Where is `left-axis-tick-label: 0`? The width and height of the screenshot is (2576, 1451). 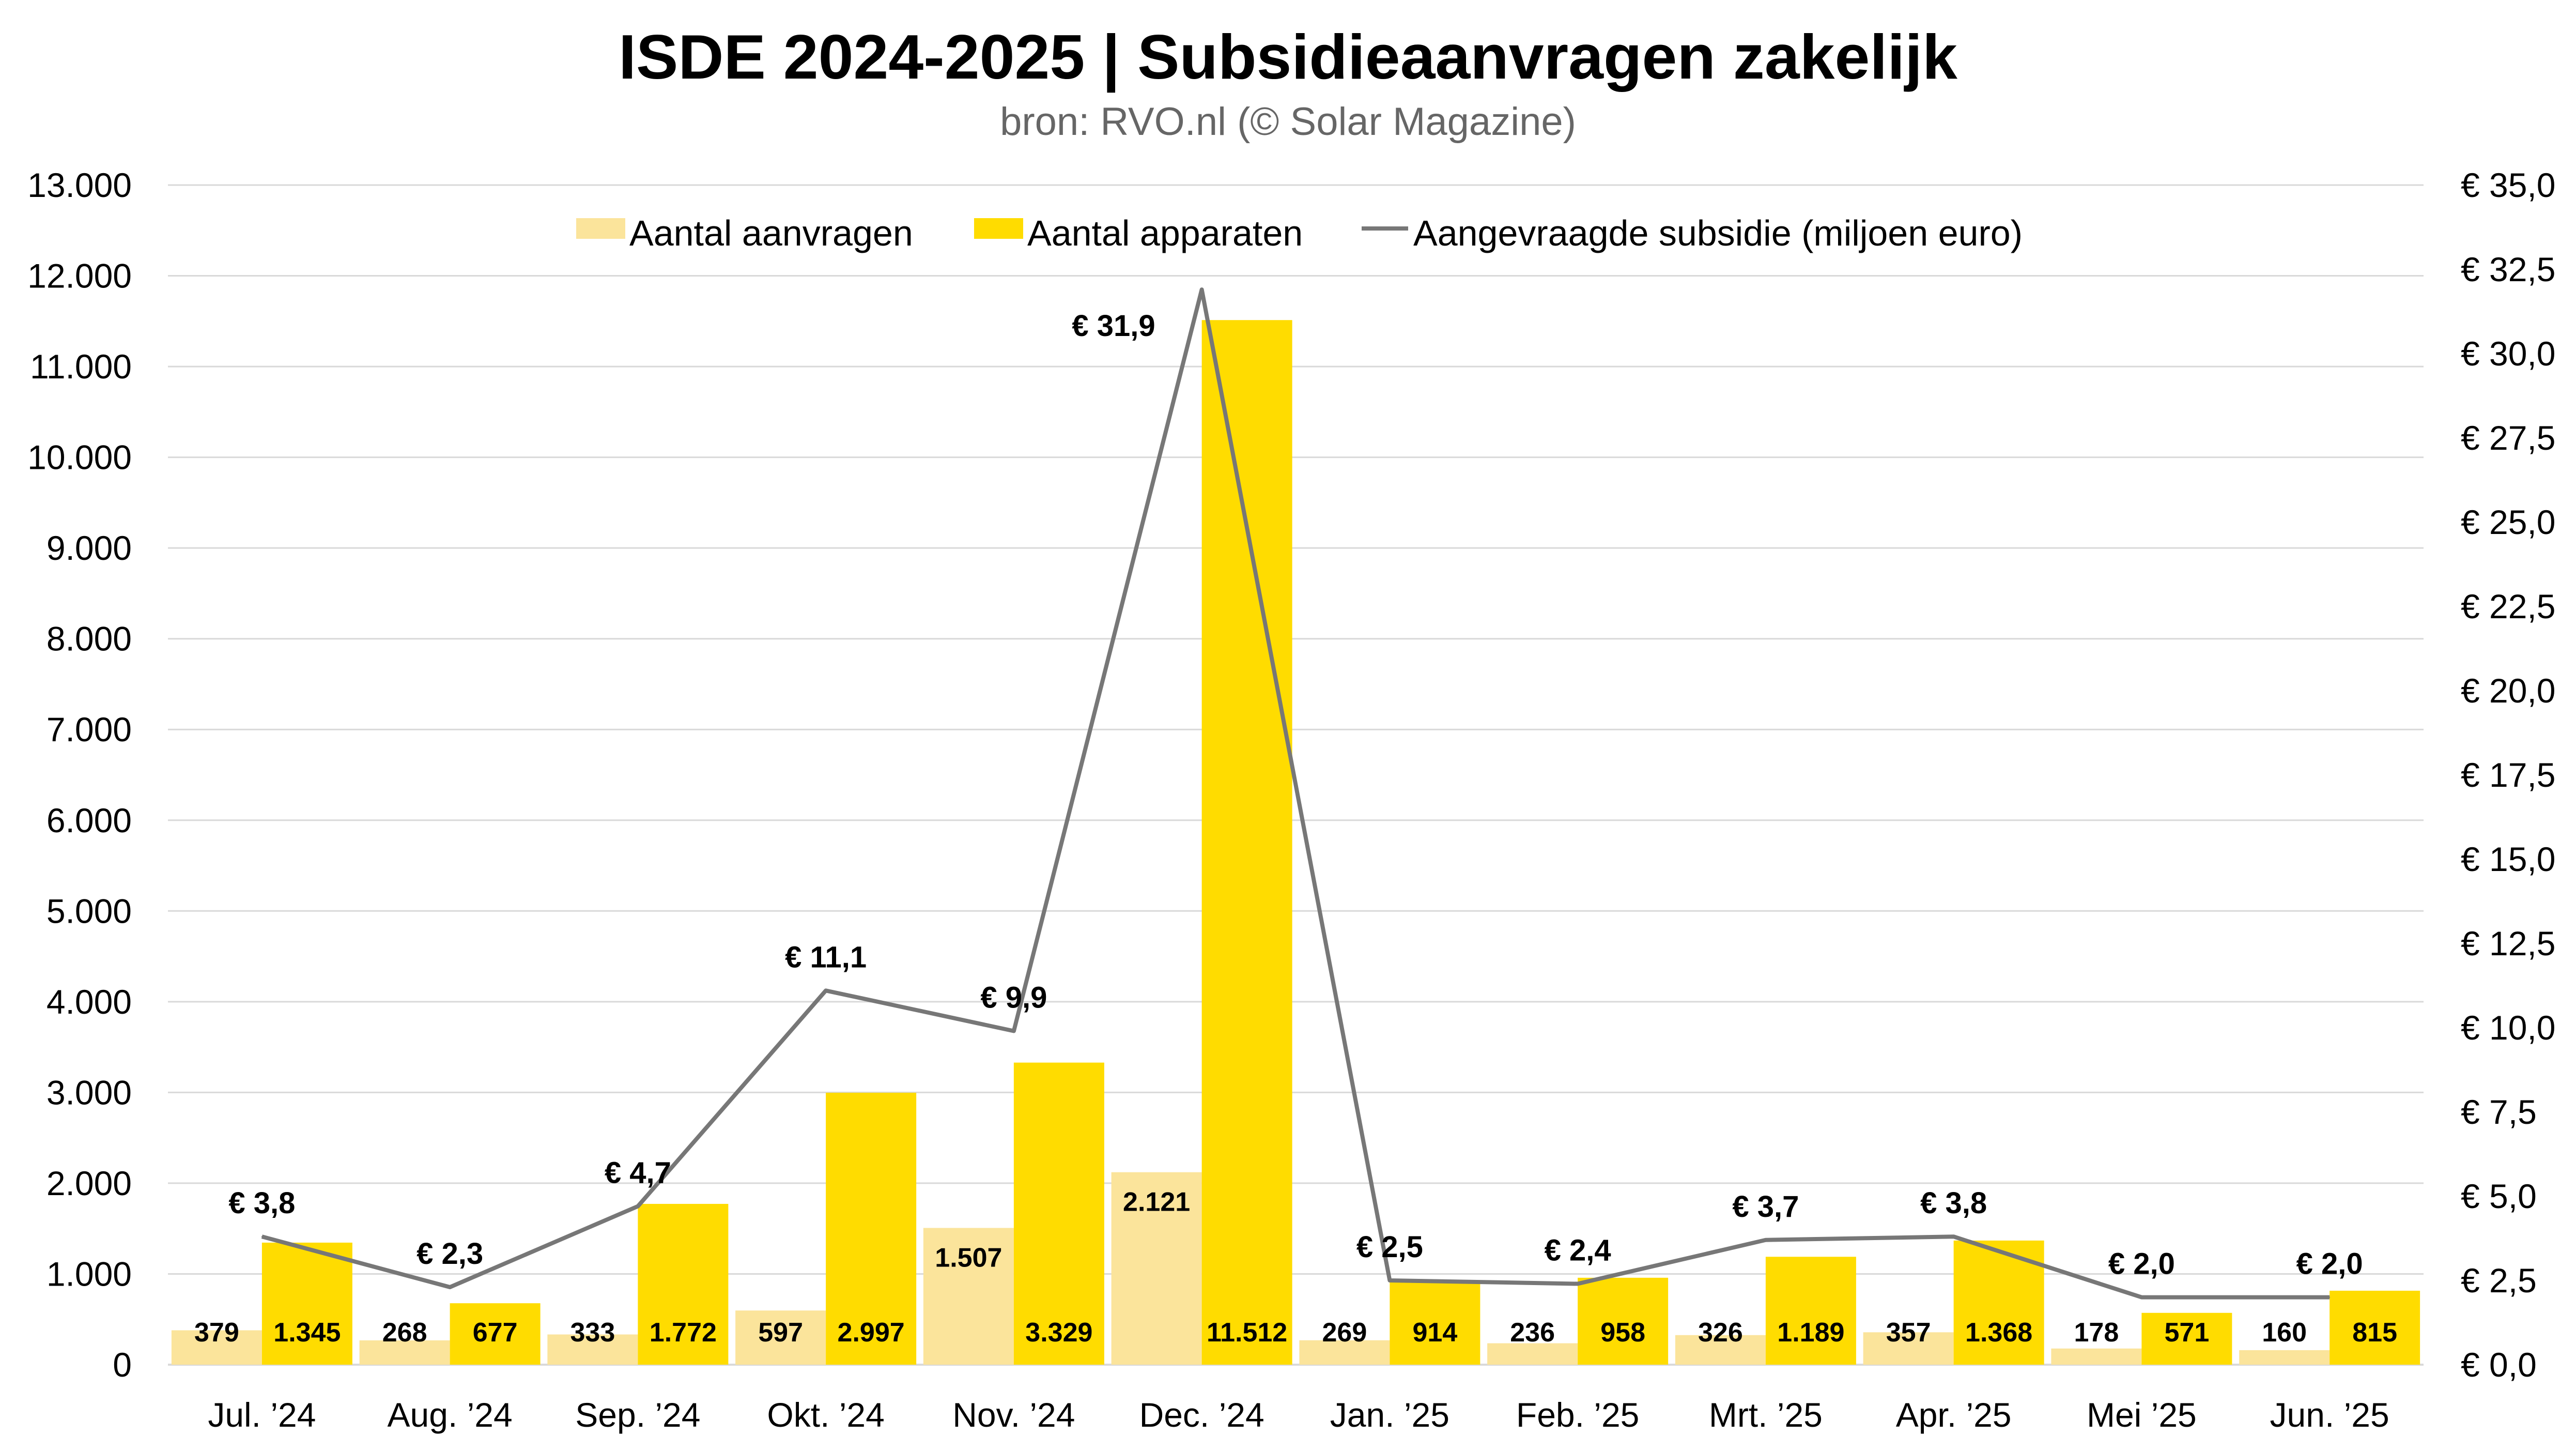
left-axis-tick-label: 0 is located at coordinates (122, 1365).